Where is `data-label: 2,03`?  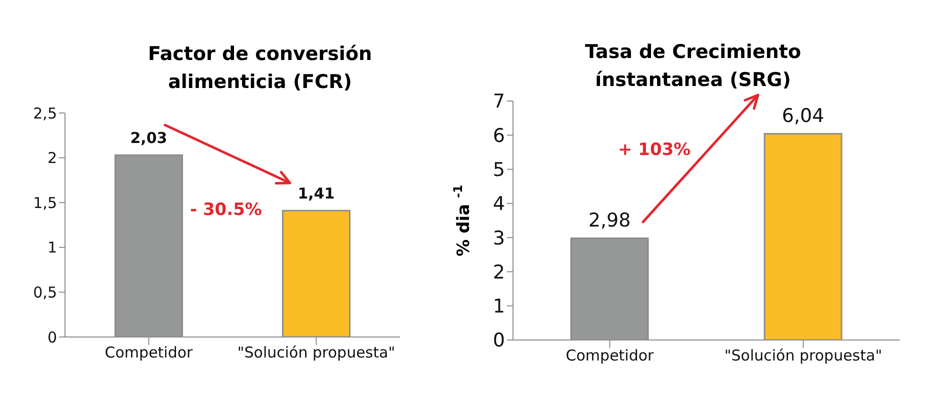 data-label: 2,03 is located at coordinates (149, 138).